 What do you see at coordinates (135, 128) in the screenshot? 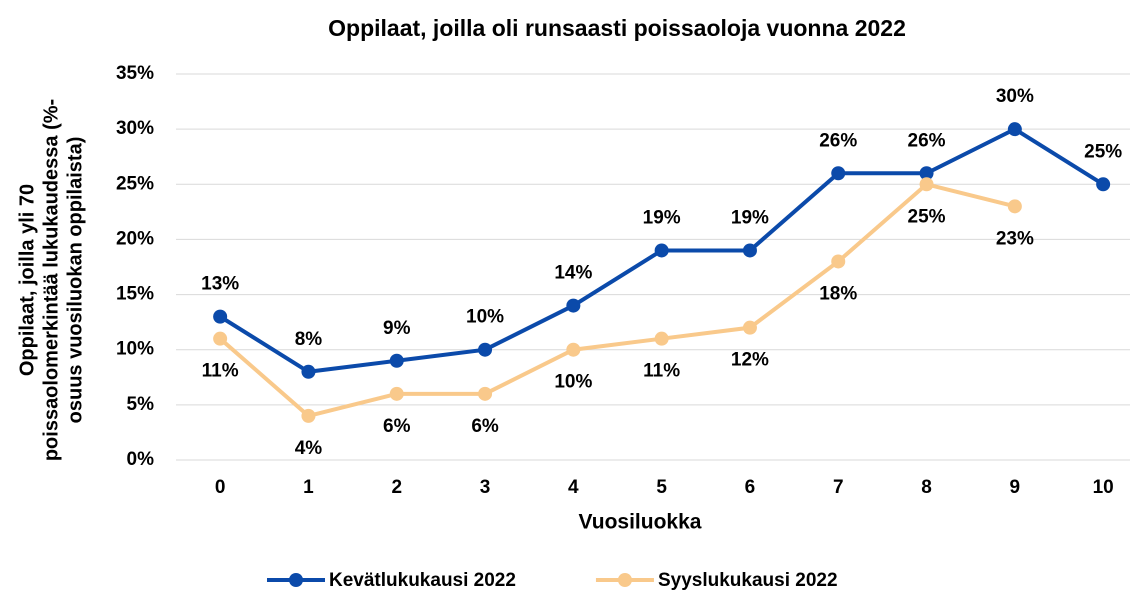
I see `y-tick-label: 30%` at bounding box center [135, 128].